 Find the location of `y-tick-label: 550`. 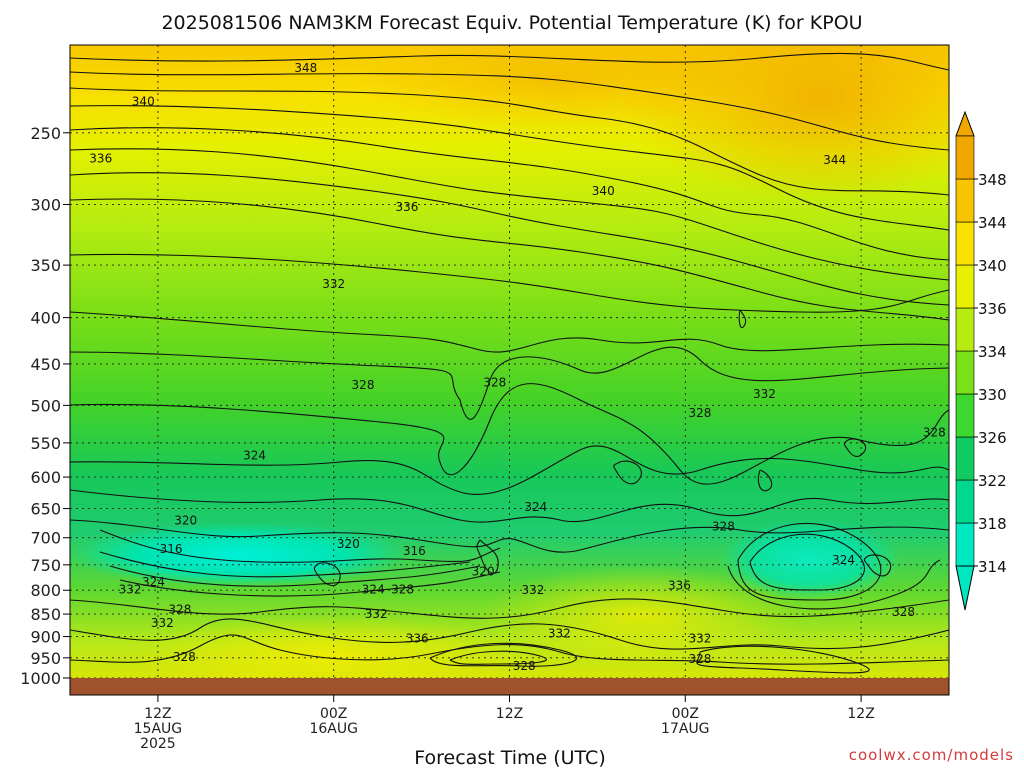

y-tick-label: 550 is located at coordinates (45, 443).